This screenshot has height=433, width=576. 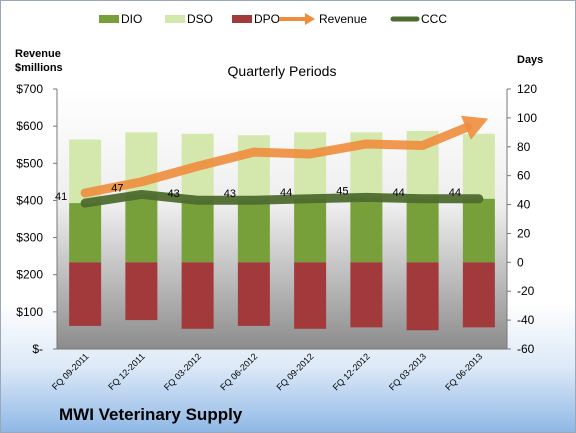 I want to click on legend-label-ccc: CCC, so click(x=434, y=19).